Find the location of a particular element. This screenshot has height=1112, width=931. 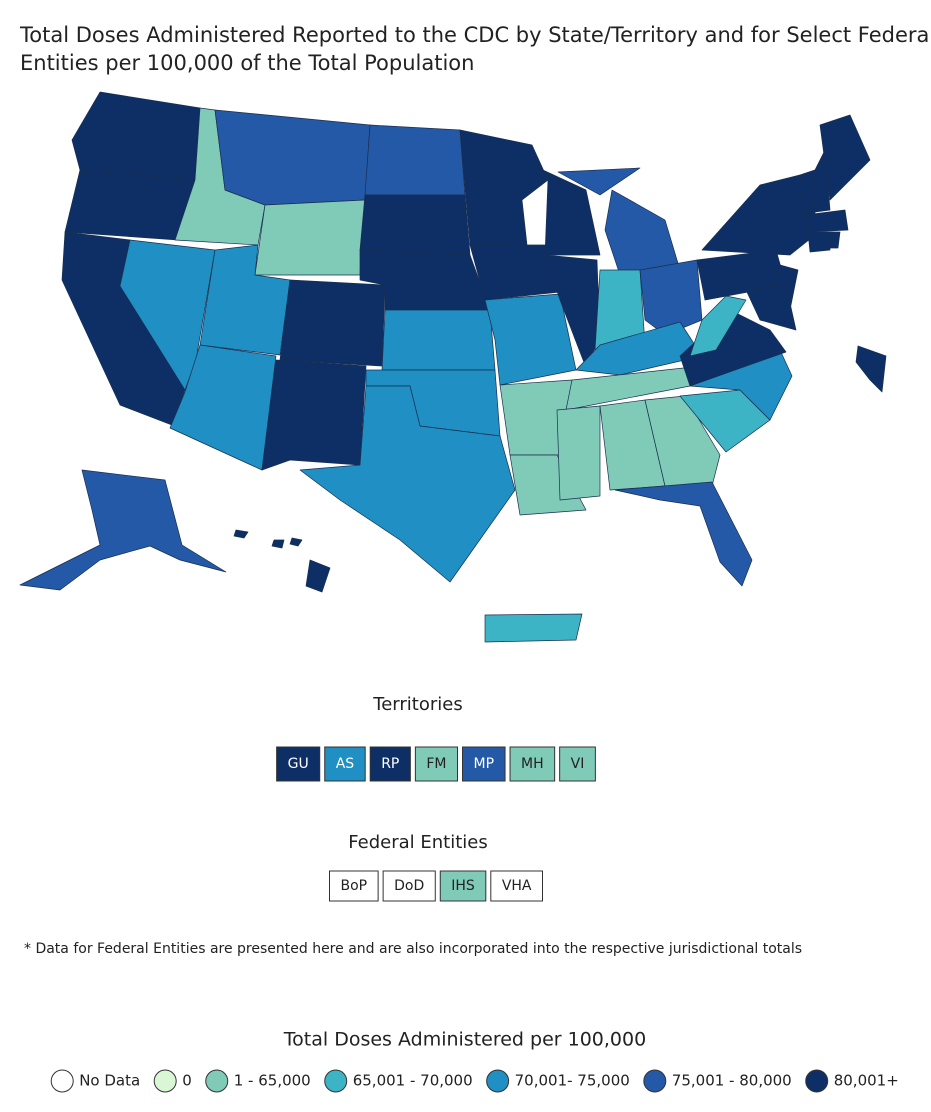

box-label: AS is located at coordinates (345, 764).